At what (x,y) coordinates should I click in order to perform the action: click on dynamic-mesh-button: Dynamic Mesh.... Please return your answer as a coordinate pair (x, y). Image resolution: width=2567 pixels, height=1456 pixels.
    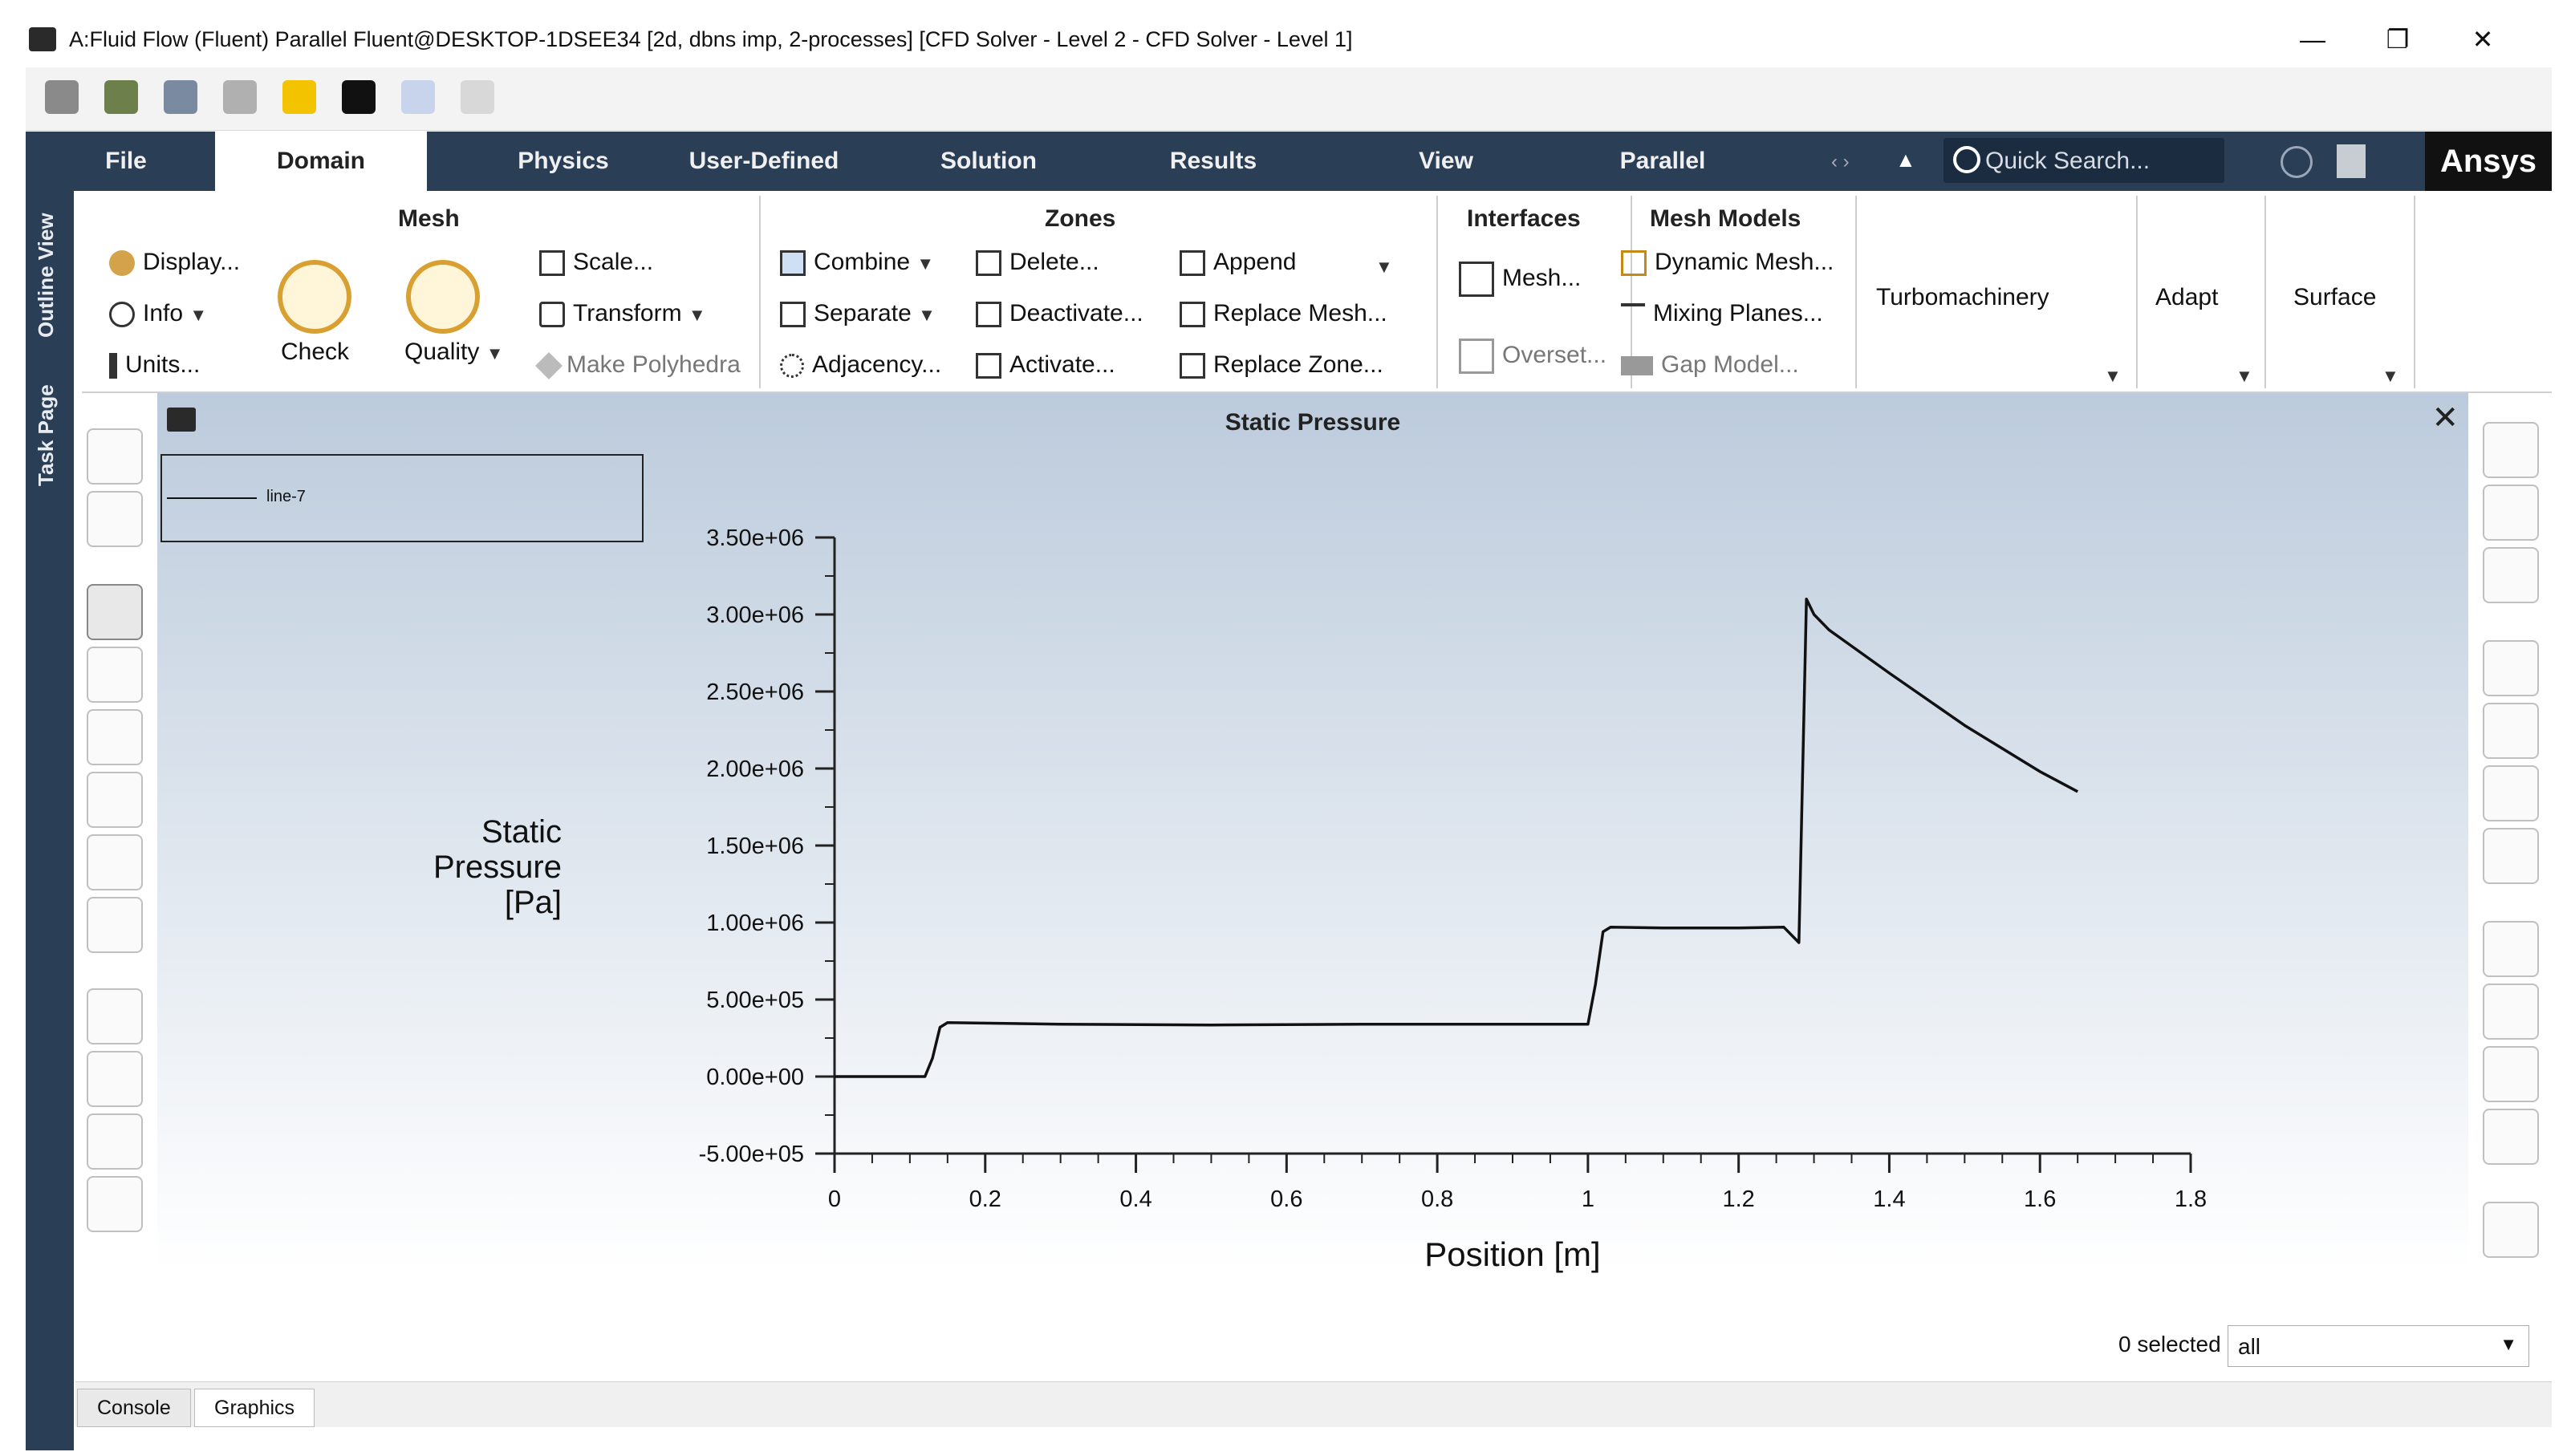
    Looking at the image, I should click on (1727, 263).